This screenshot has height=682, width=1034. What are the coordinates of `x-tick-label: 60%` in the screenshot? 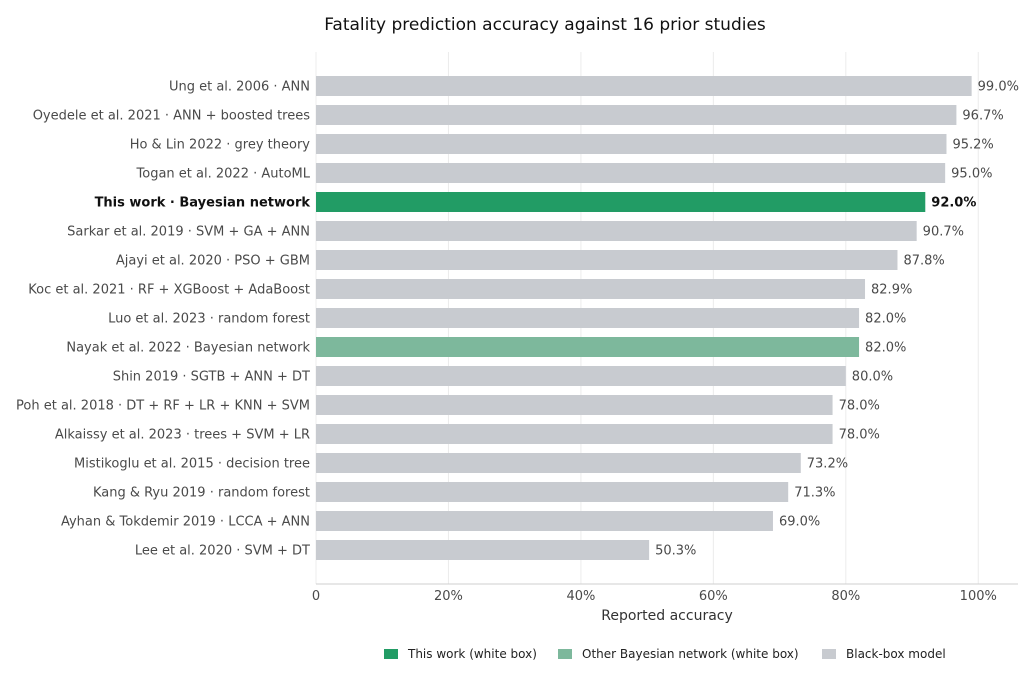 It's located at (713, 596).